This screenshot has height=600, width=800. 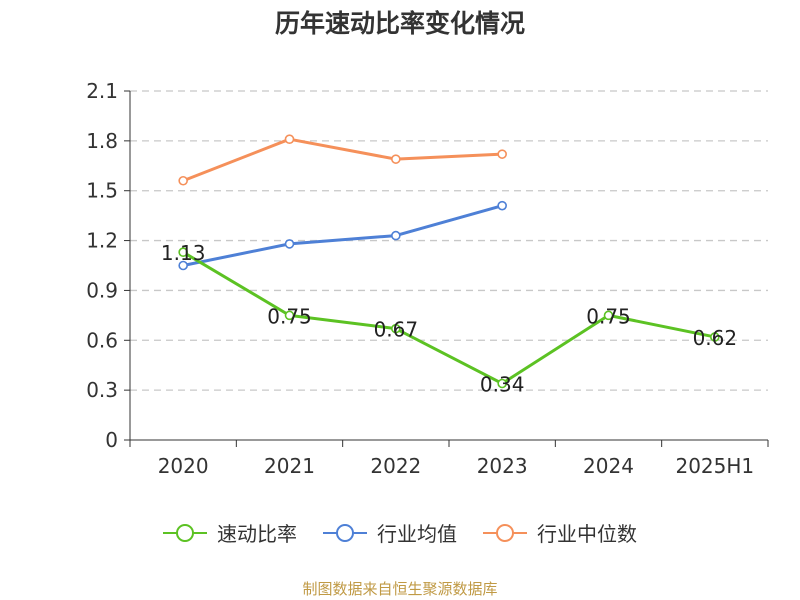 I want to click on legend-item-2: 行业中位数, so click(x=560, y=532).